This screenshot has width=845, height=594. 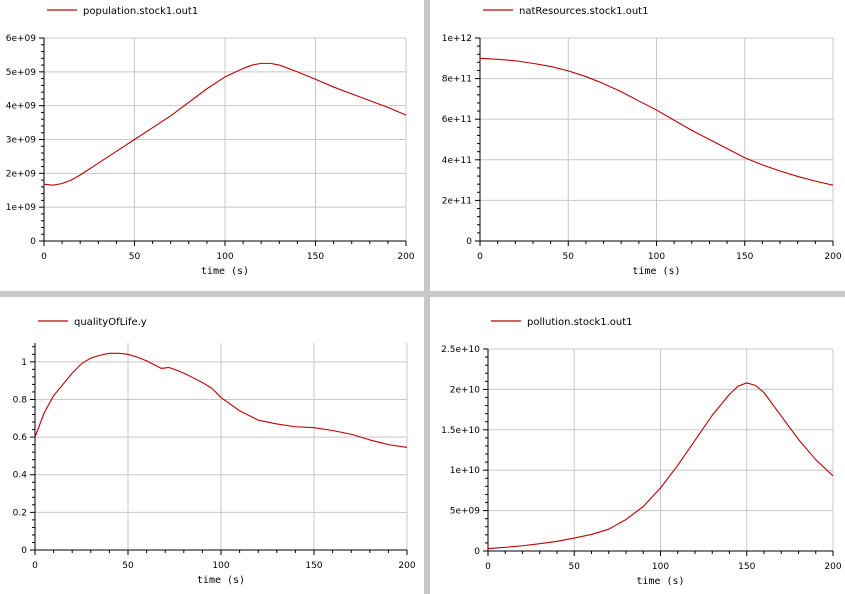 I want to click on chart2-x-axis-title: time (s), so click(x=221, y=580).